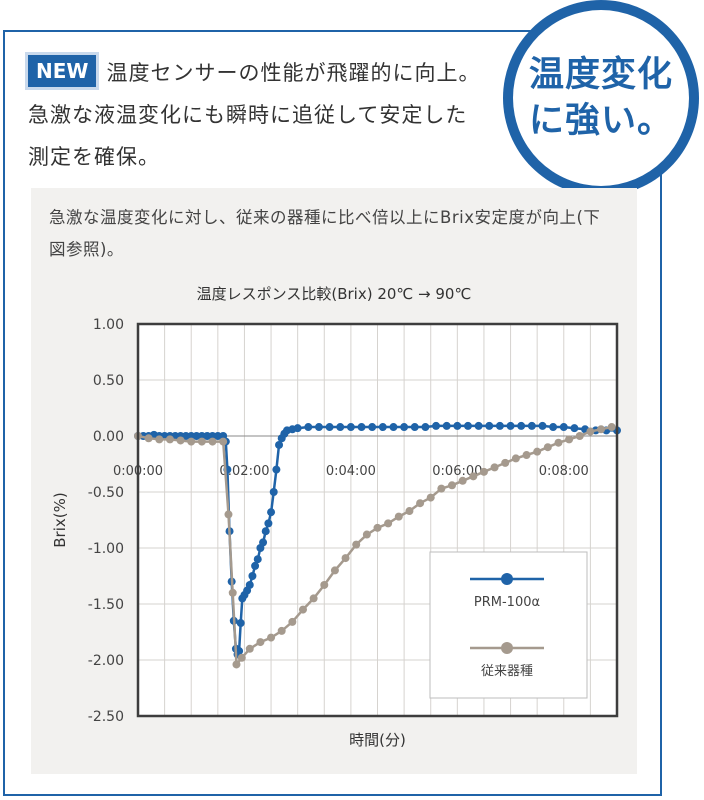 The height and width of the screenshot is (800, 704). I want to click on y-tick-label: -0.50, so click(106, 493).